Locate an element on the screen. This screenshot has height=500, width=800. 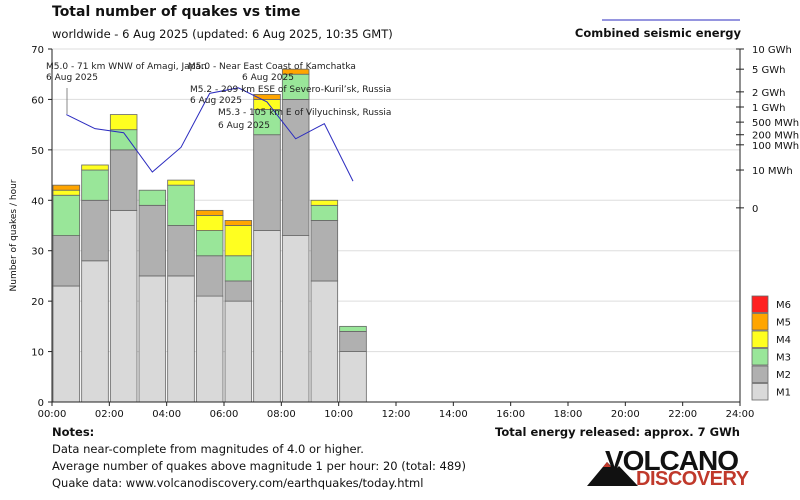
y-tick-label: 10 is located at coordinates (37, 353).